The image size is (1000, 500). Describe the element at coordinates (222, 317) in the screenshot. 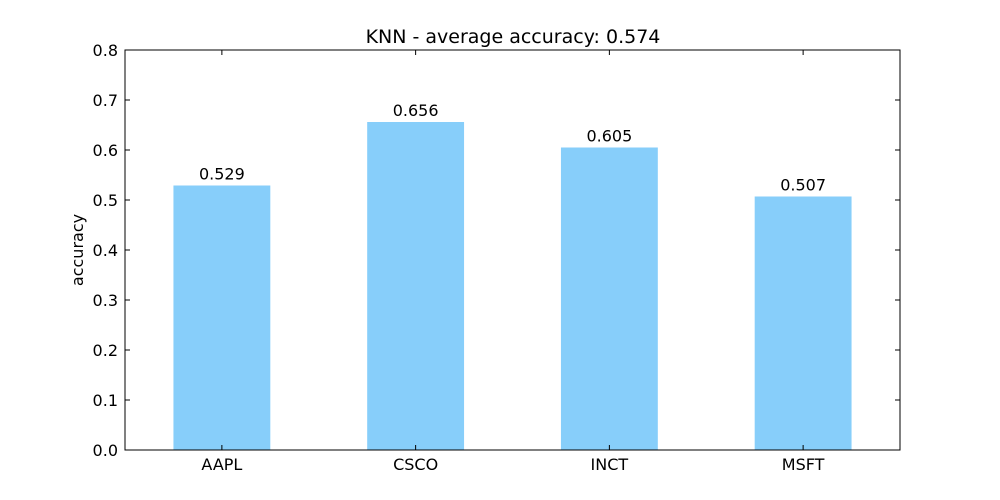

I see `bar-aapl` at that location.